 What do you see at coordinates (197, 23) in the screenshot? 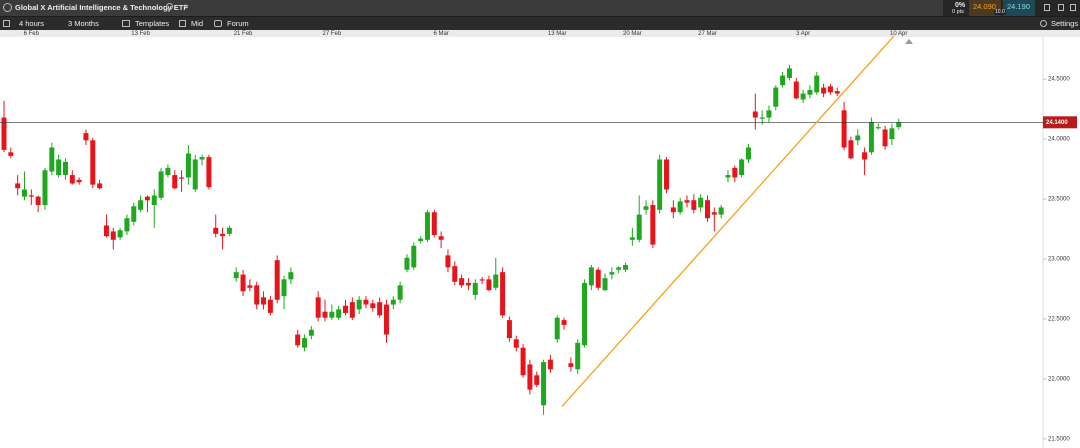
I see `price-type: Mid` at bounding box center [197, 23].